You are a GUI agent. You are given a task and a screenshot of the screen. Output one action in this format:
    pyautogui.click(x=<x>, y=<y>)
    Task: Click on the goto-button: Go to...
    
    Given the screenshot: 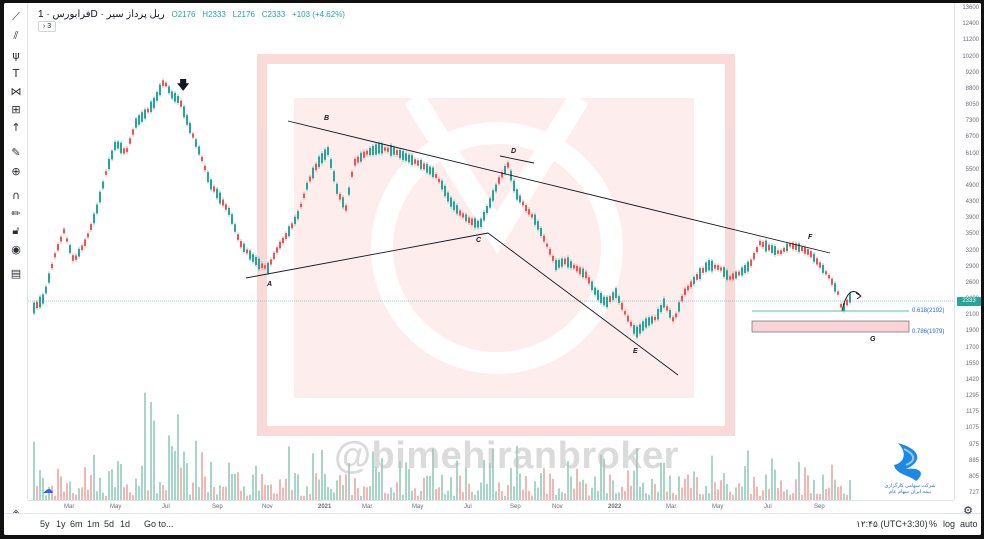 What is the action you would take?
    pyautogui.click(x=159, y=524)
    